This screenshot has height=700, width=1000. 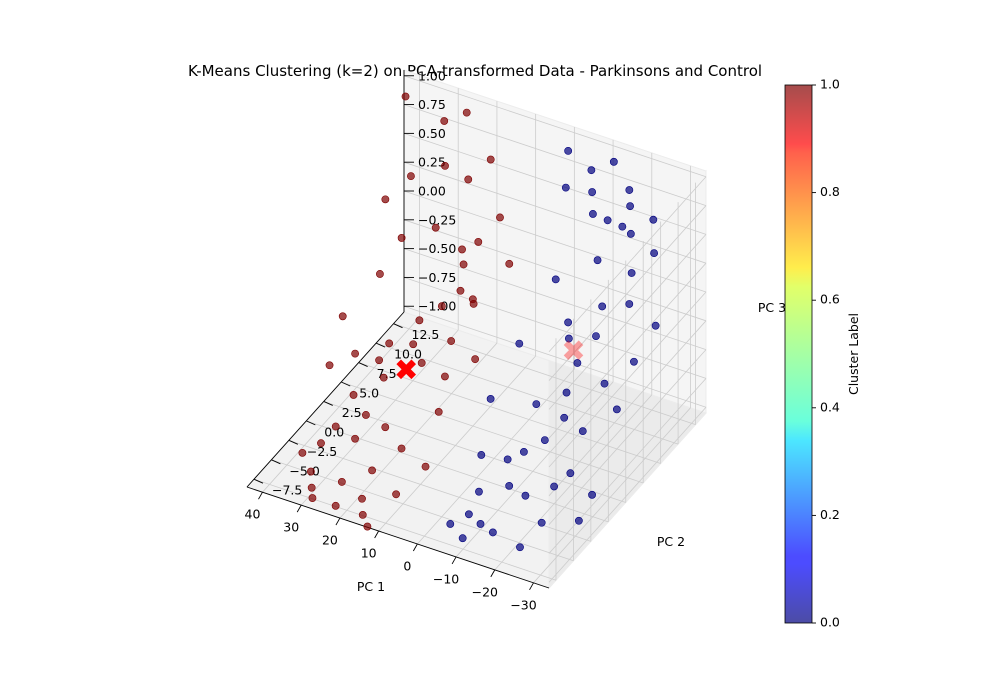 What do you see at coordinates (369, 553) in the screenshot?
I see `x-tick-label: 10` at bounding box center [369, 553].